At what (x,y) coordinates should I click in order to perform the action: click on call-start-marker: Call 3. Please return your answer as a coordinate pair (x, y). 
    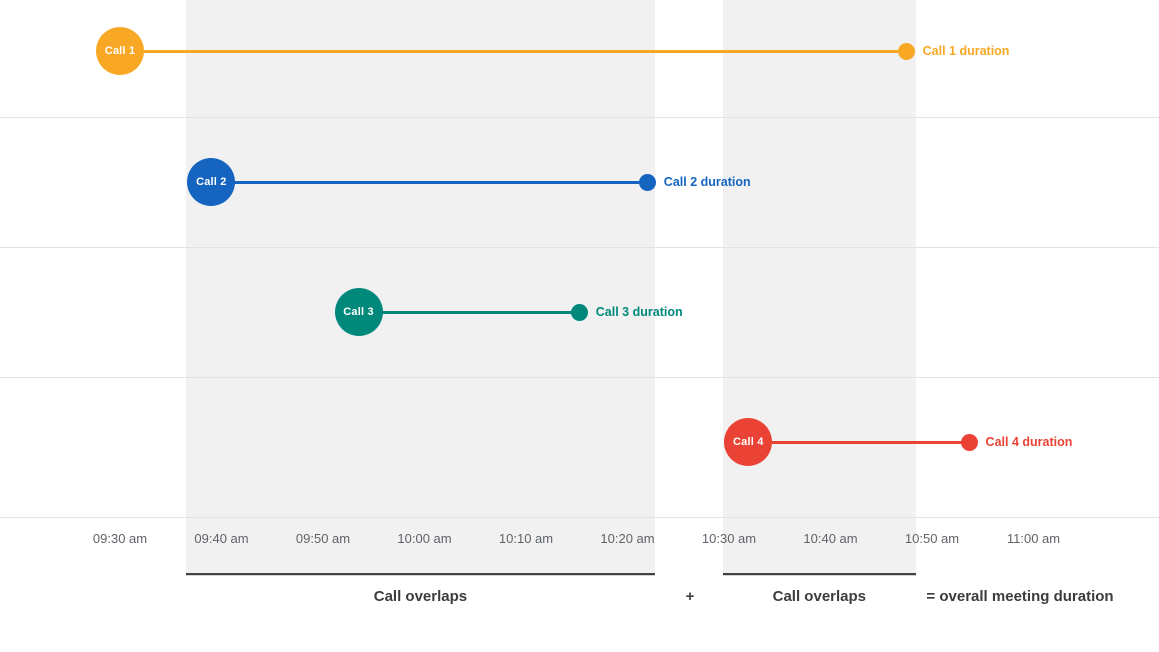
    Looking at the image, I should click on (358, 312).